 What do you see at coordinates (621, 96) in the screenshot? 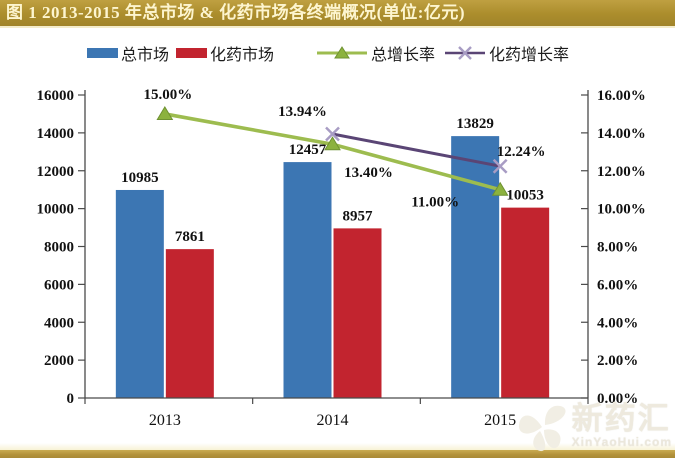
I see `right-axis-tick-label: 16.00%` at bounding box center [621, 96].